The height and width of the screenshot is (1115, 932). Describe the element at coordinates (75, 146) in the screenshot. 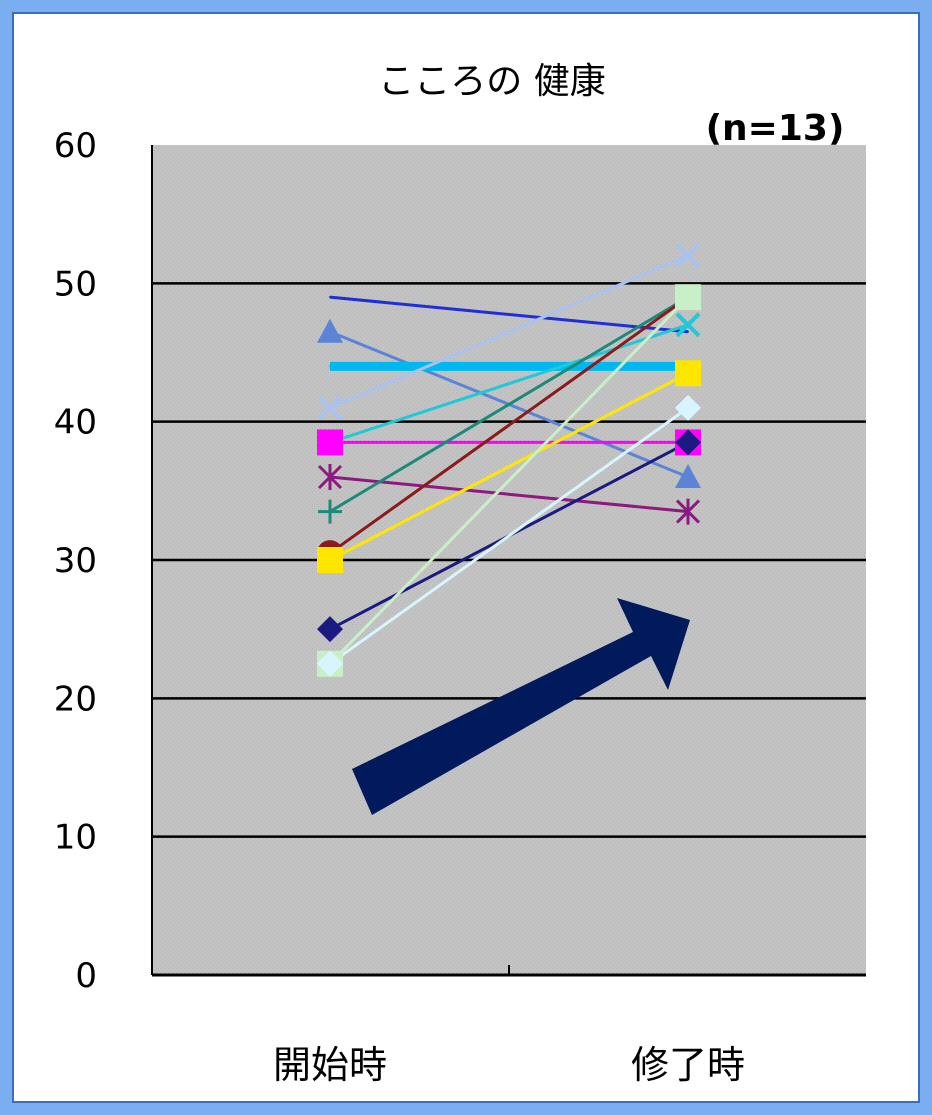

I see `y-tick-label-60: 60` at that location.